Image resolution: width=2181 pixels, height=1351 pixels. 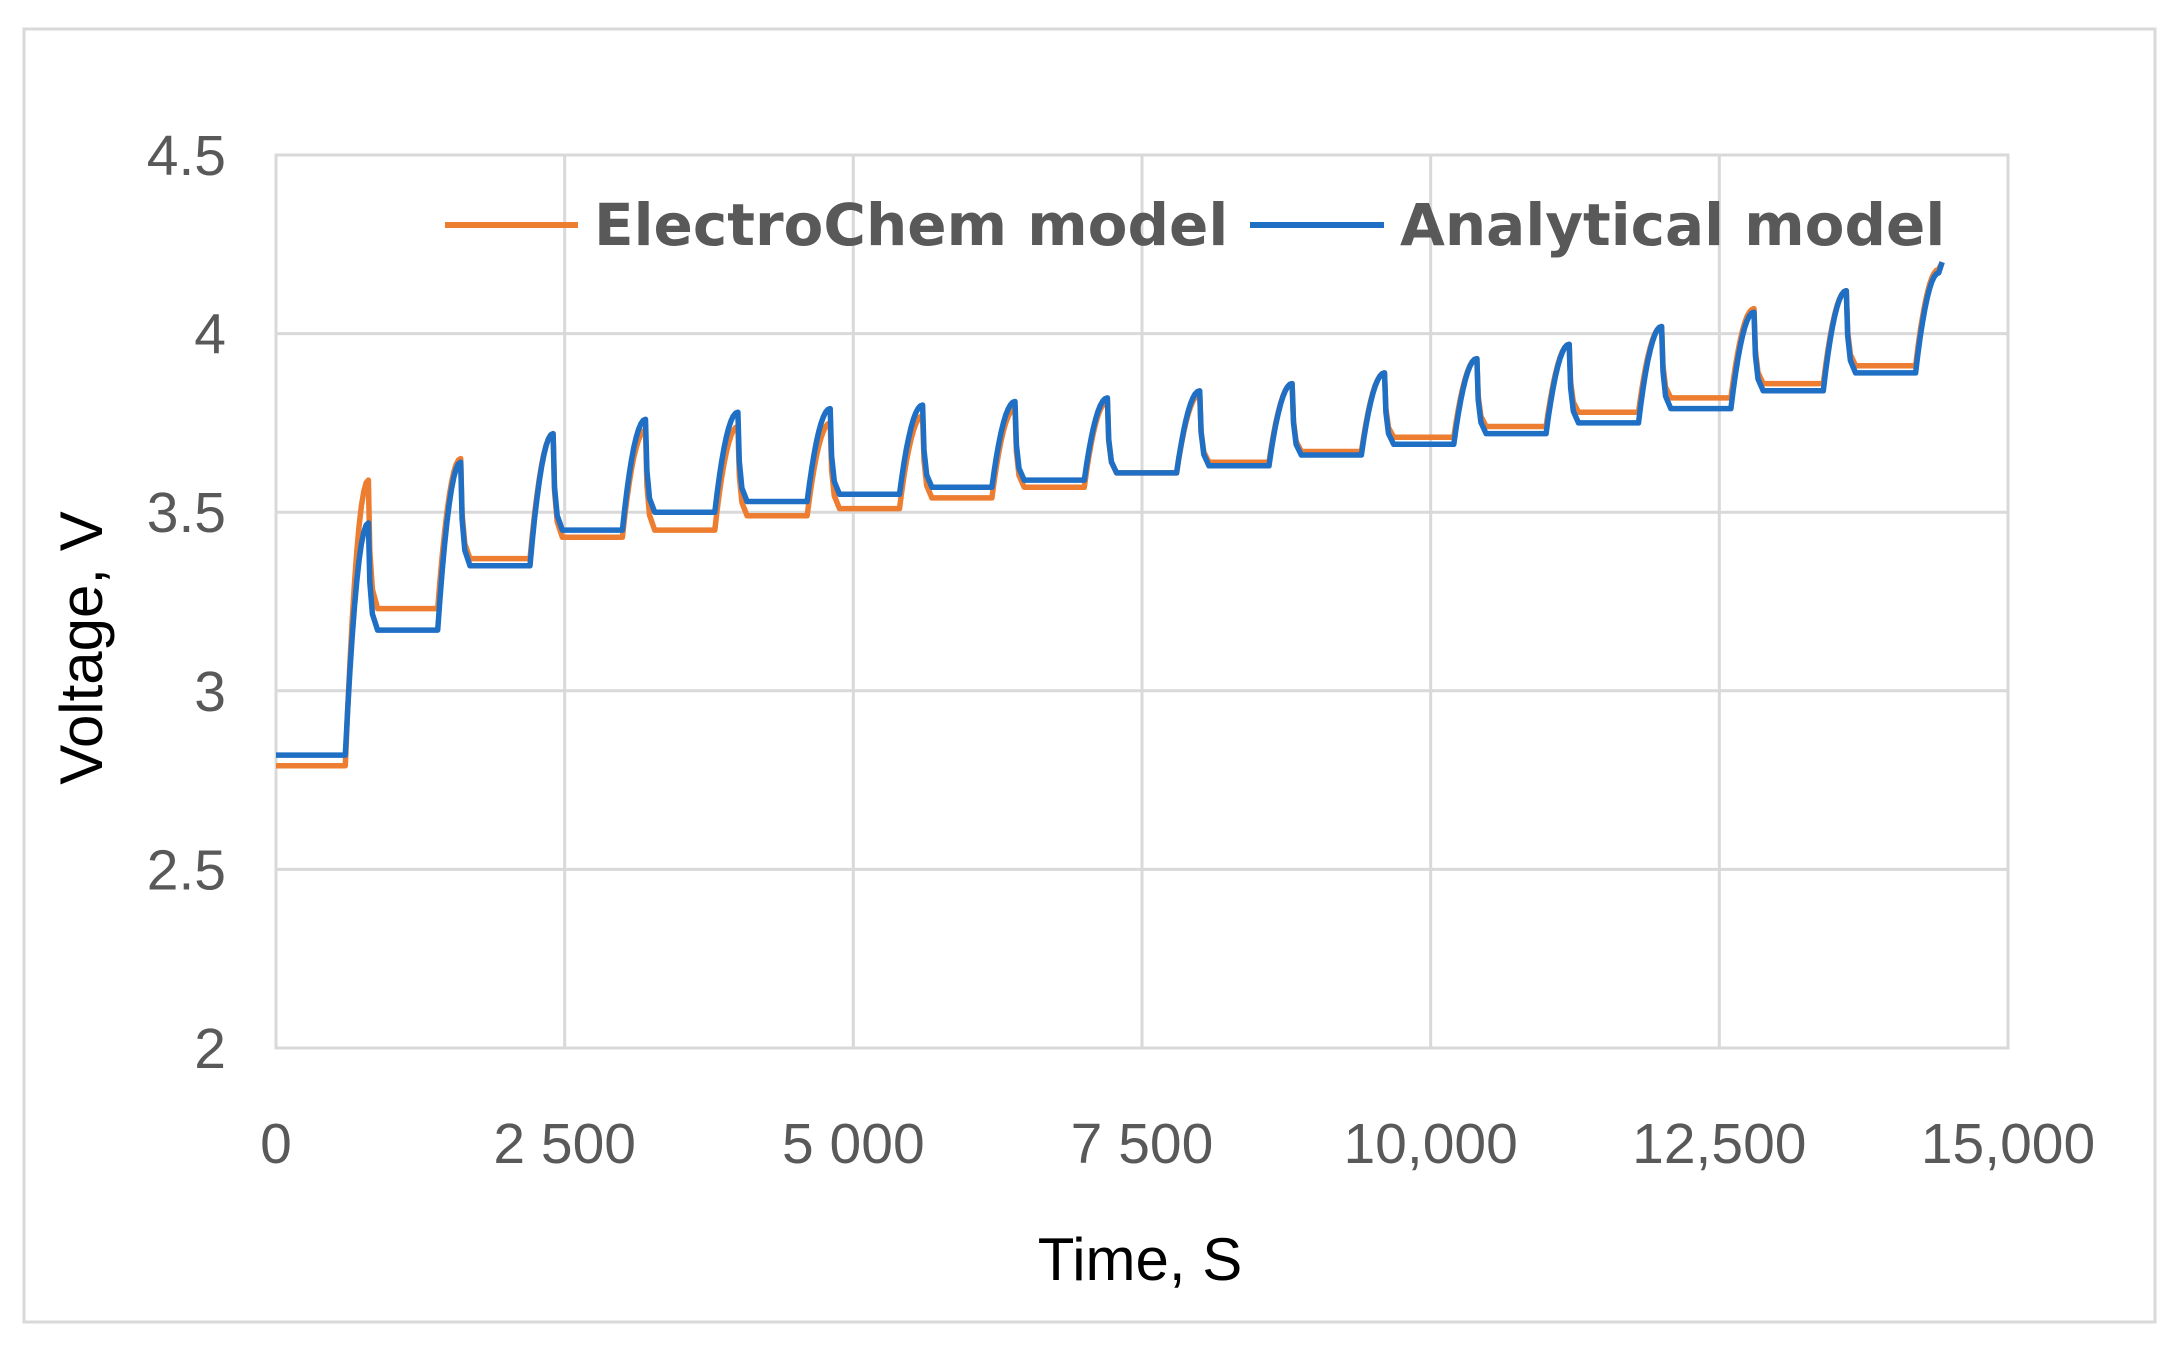 I want to click on y-axis-tick-labels: 2 2.5 3 3.5 4 4.5, so click(x=186, y=602).